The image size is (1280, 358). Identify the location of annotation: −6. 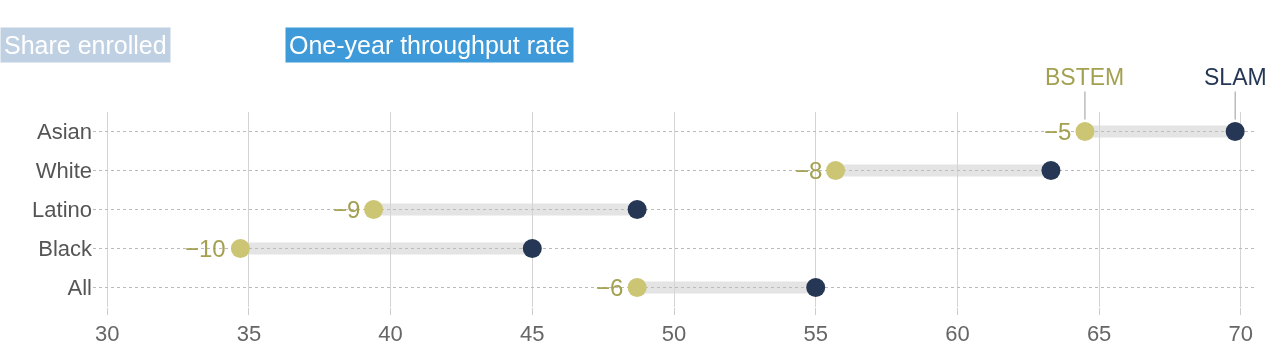
(610, 287).